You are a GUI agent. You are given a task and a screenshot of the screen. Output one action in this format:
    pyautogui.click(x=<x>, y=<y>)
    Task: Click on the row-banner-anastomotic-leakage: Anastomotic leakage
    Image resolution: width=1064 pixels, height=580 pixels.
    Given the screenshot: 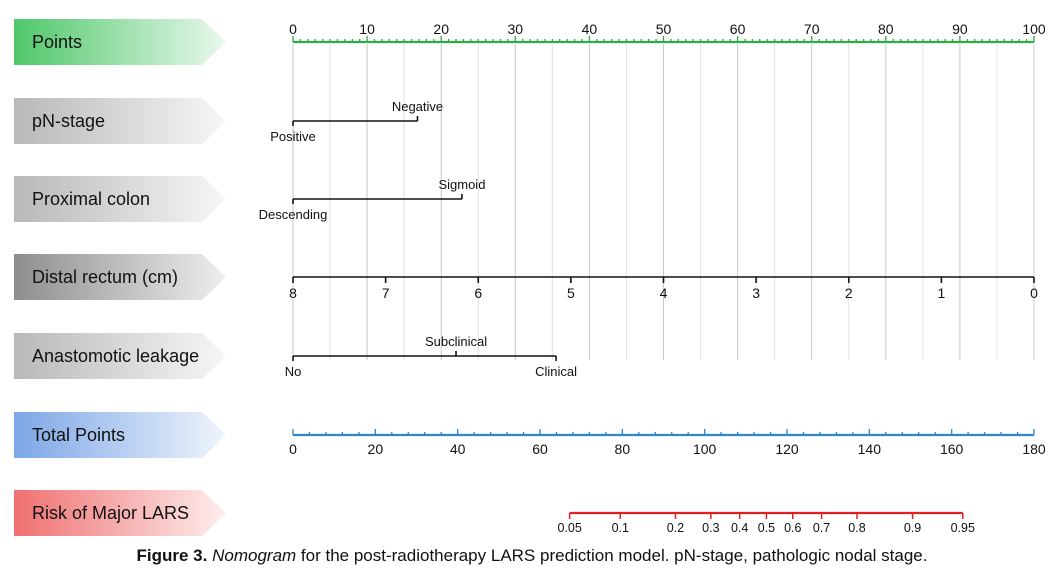 What is the action you would take?
    pyautogui.click(x=120, y=356)
    